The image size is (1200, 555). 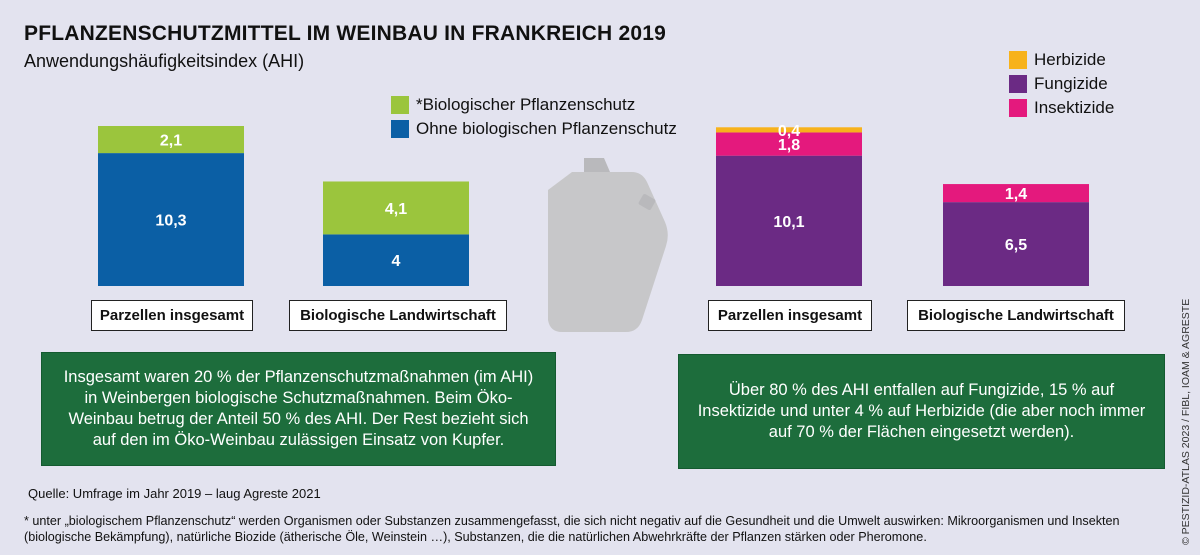 I want to click on legend-label-insektizide: Insektizide, so click(x=1074, y=107).